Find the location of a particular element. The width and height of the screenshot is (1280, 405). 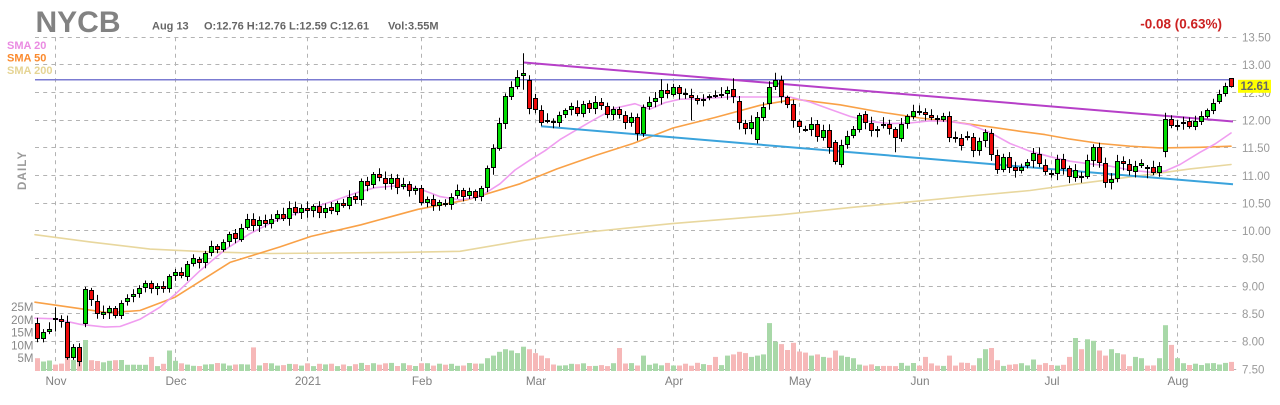

svg-text: SMA 200 is located at coordinates (29, 71).